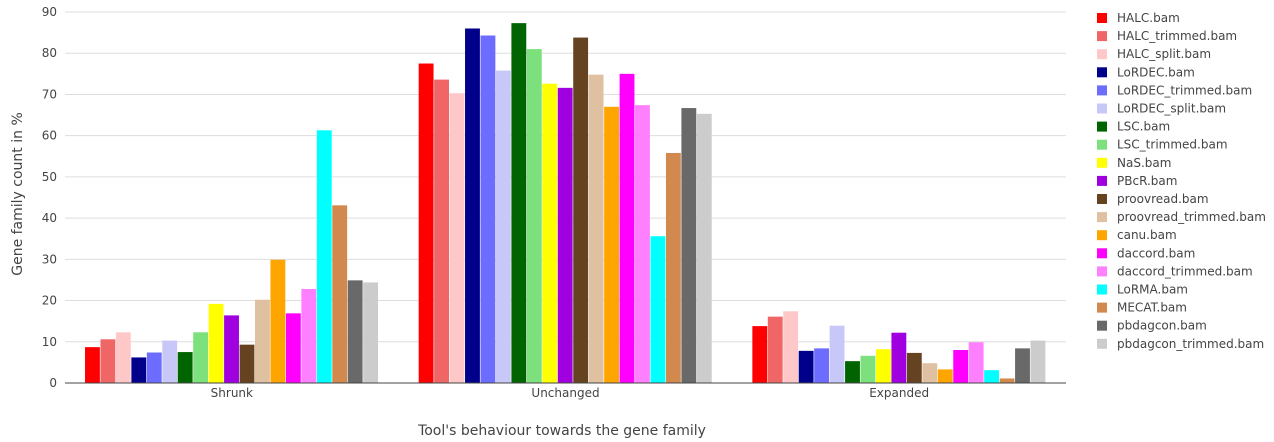  What do you see at coordinates (503, 226) in the screenshot?
I see `bar-lordec-split-bam-unchanged` at bounding box center [503, 226].